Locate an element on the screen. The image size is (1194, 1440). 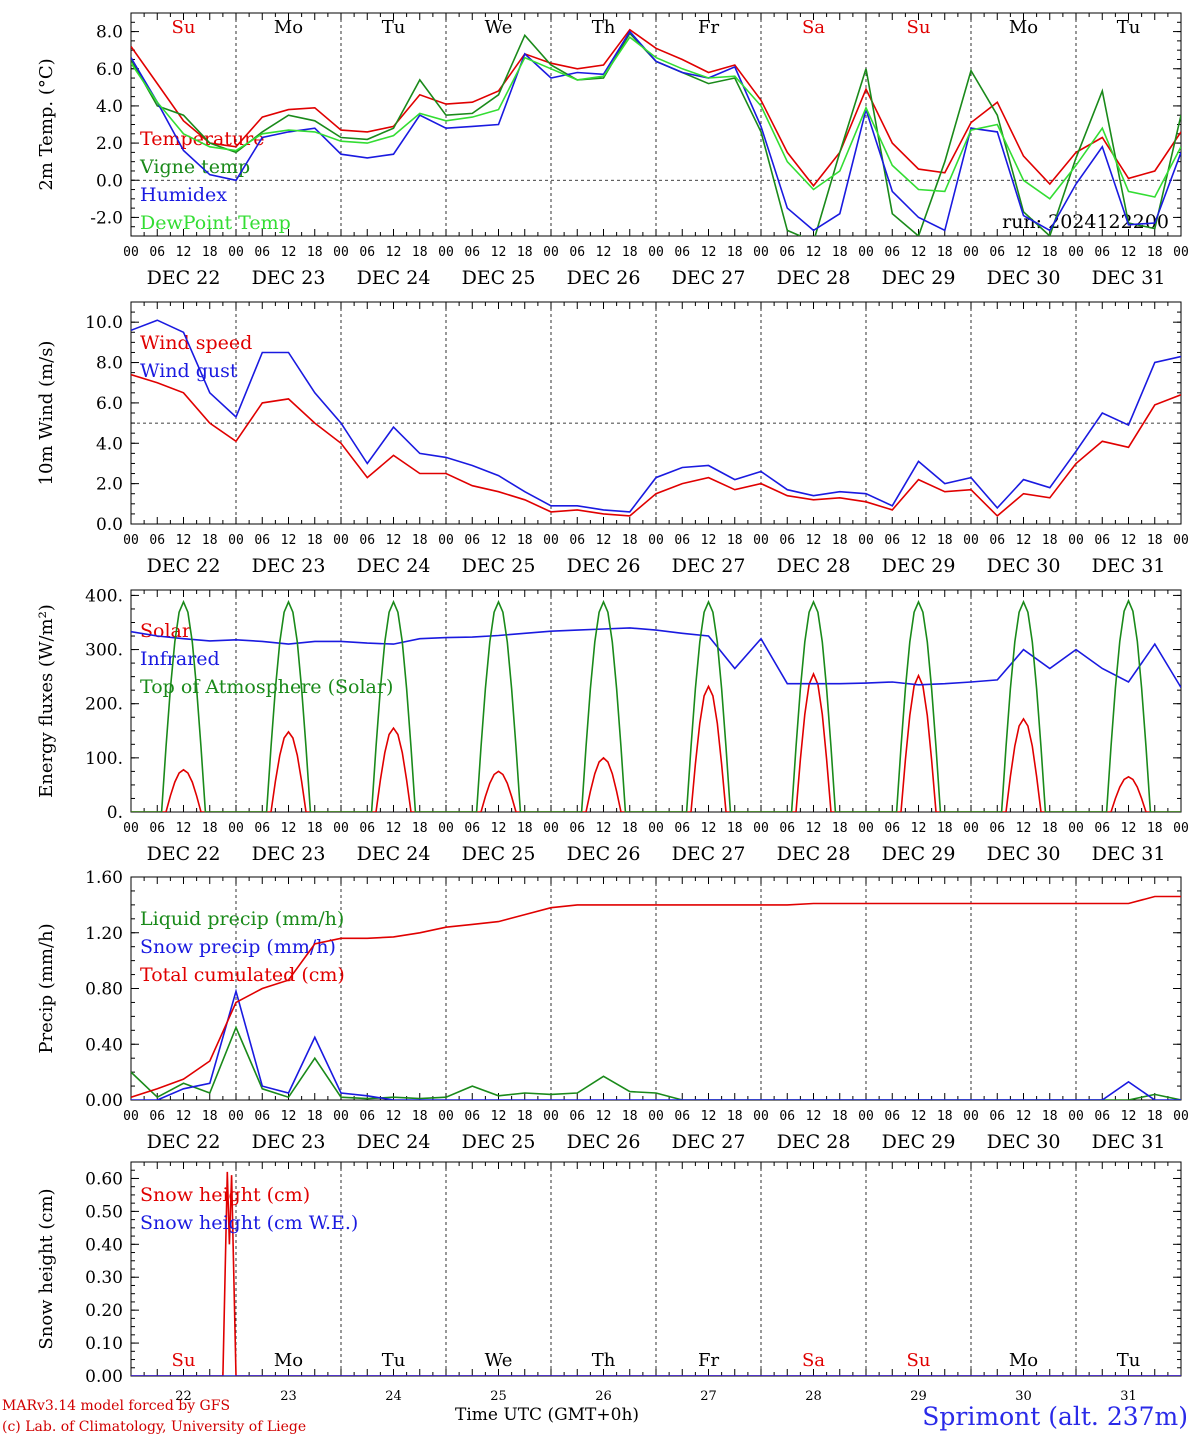
y-tick-label: 2.0 is located at coordinates (109, 144).